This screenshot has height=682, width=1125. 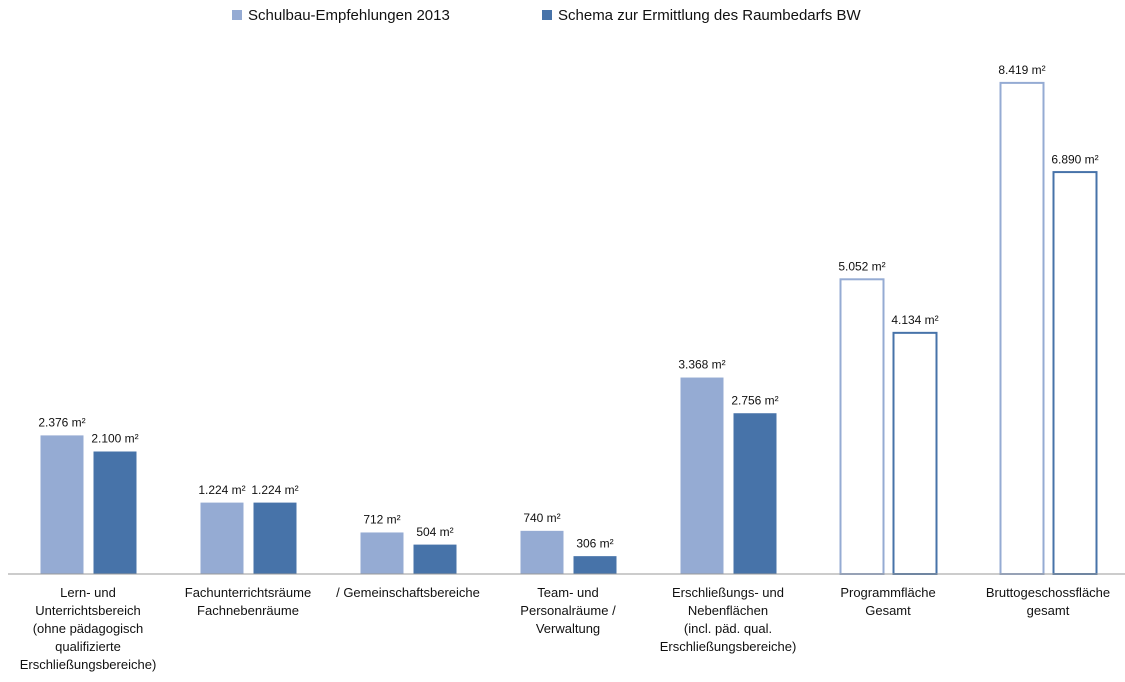 What do you see at coordinates (88, 610) in the screenshot?
I see `x-tick-label-line: Unterrichtsbereich` at bounding box center [88, 610].